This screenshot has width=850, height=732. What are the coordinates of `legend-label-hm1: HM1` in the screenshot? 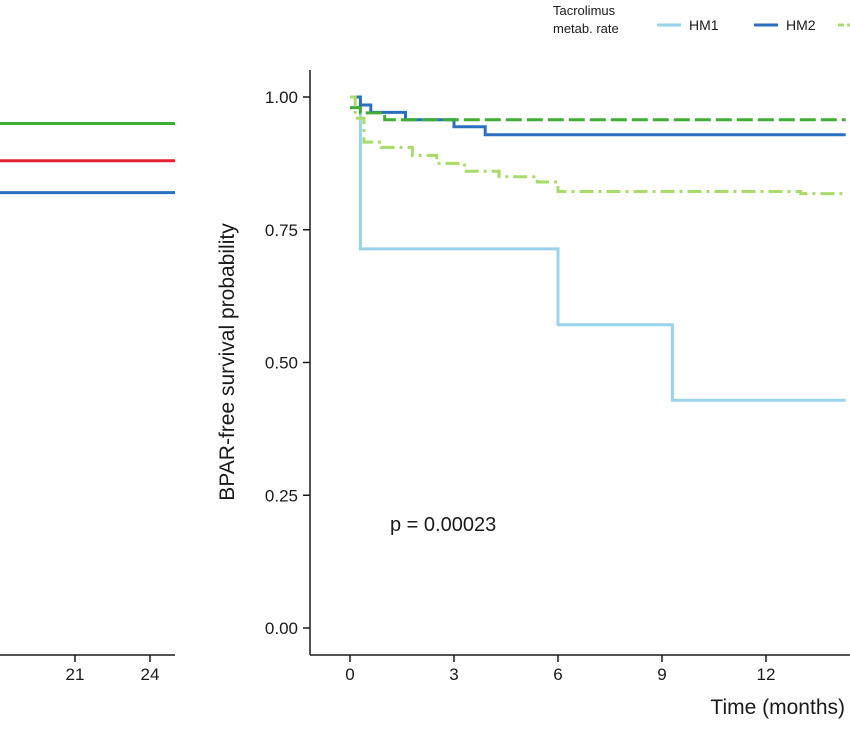 It's located at (704, 25).